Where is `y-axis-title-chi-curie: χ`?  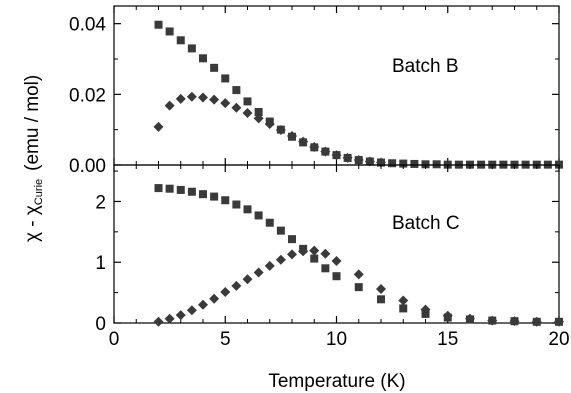 y-axis-title-chi-curie: χ is located at coordinates (32, 210).